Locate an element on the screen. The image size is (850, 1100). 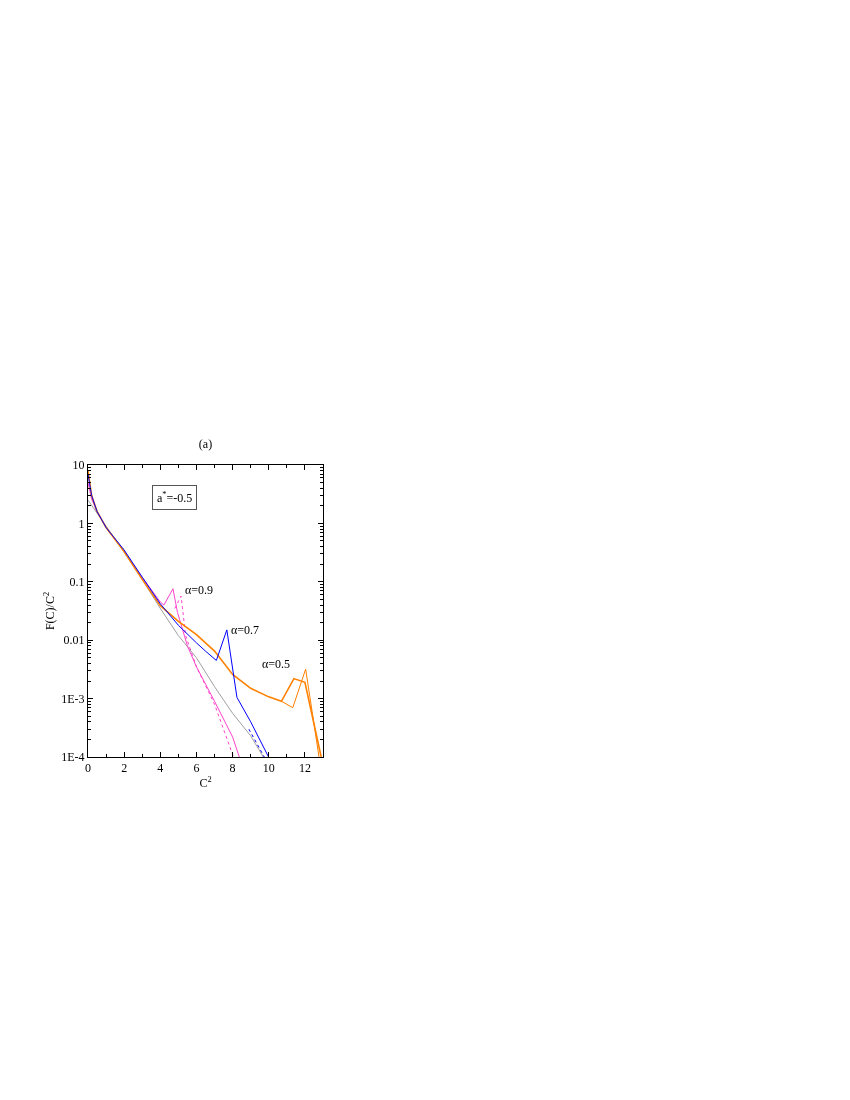
annotation: α=0.7 is located at coordinates (245, 630).